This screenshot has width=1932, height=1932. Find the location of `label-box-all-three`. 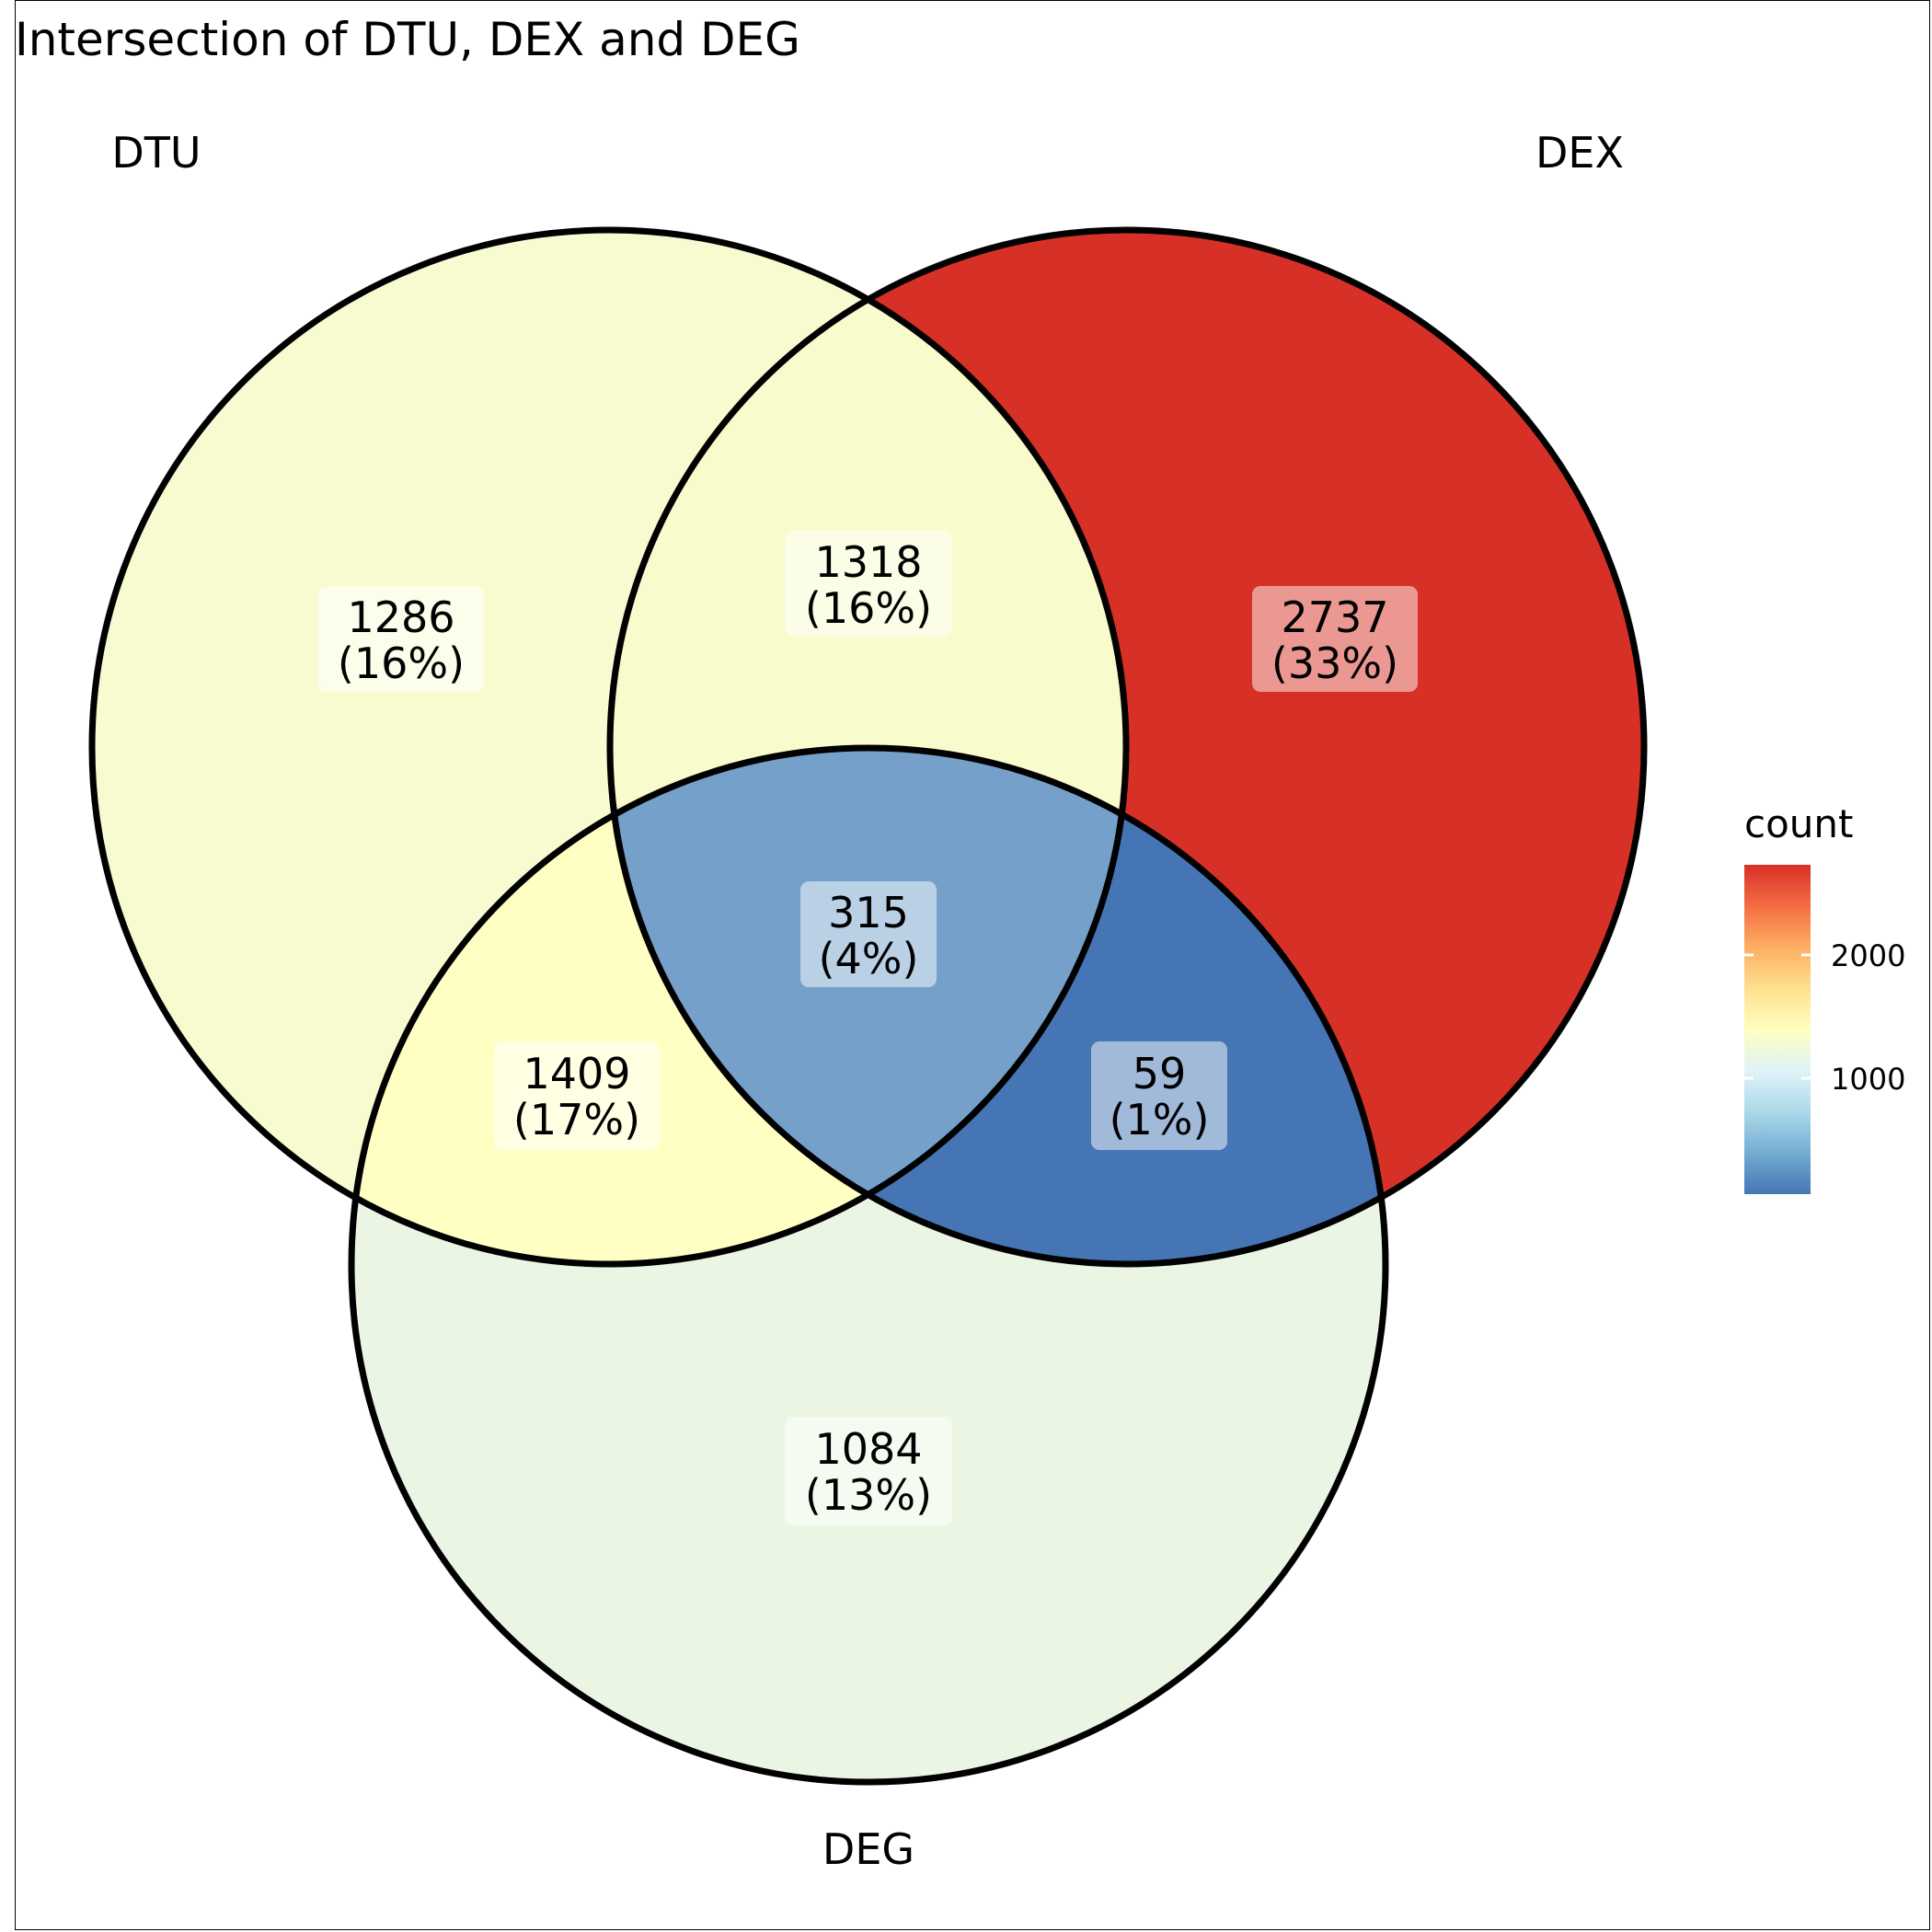

label-box-all-three is located at coordinates (868, 934).